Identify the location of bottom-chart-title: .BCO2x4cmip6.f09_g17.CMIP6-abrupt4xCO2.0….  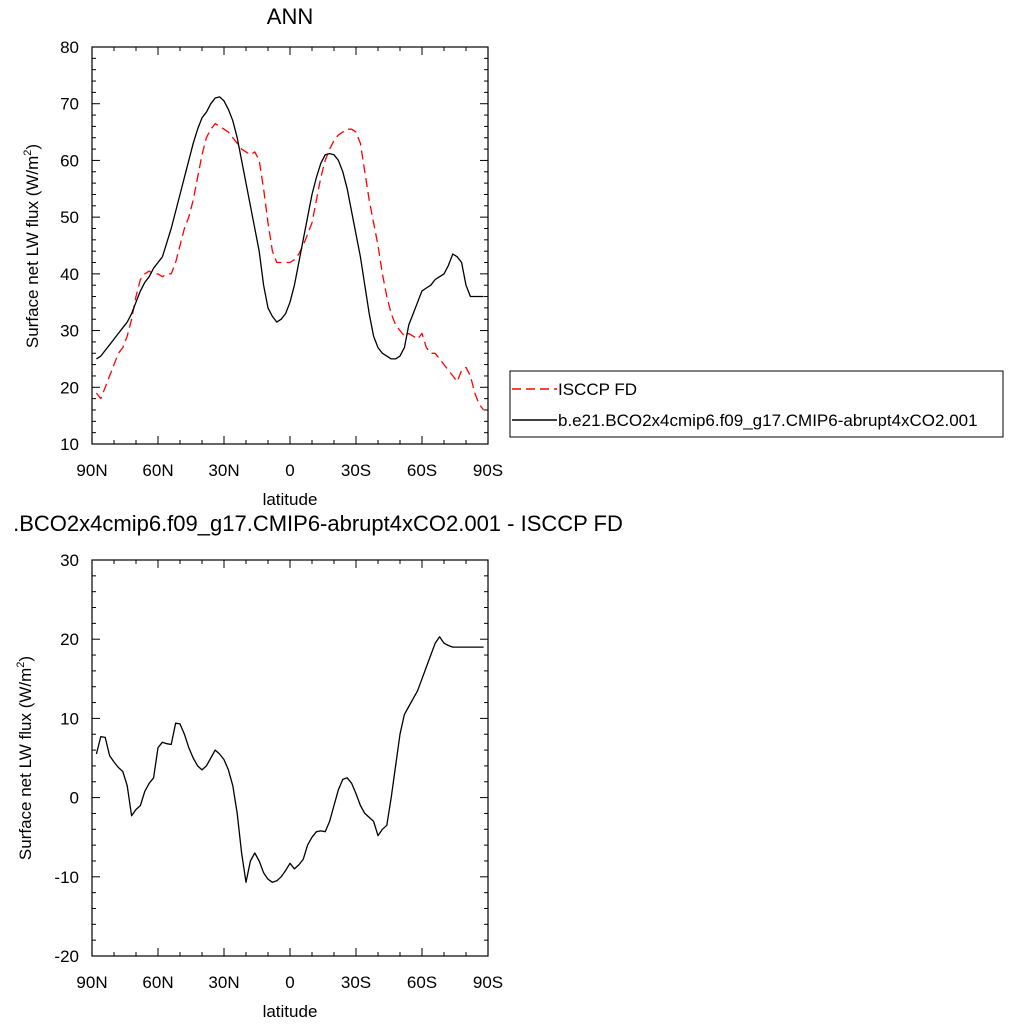
(318, 523).